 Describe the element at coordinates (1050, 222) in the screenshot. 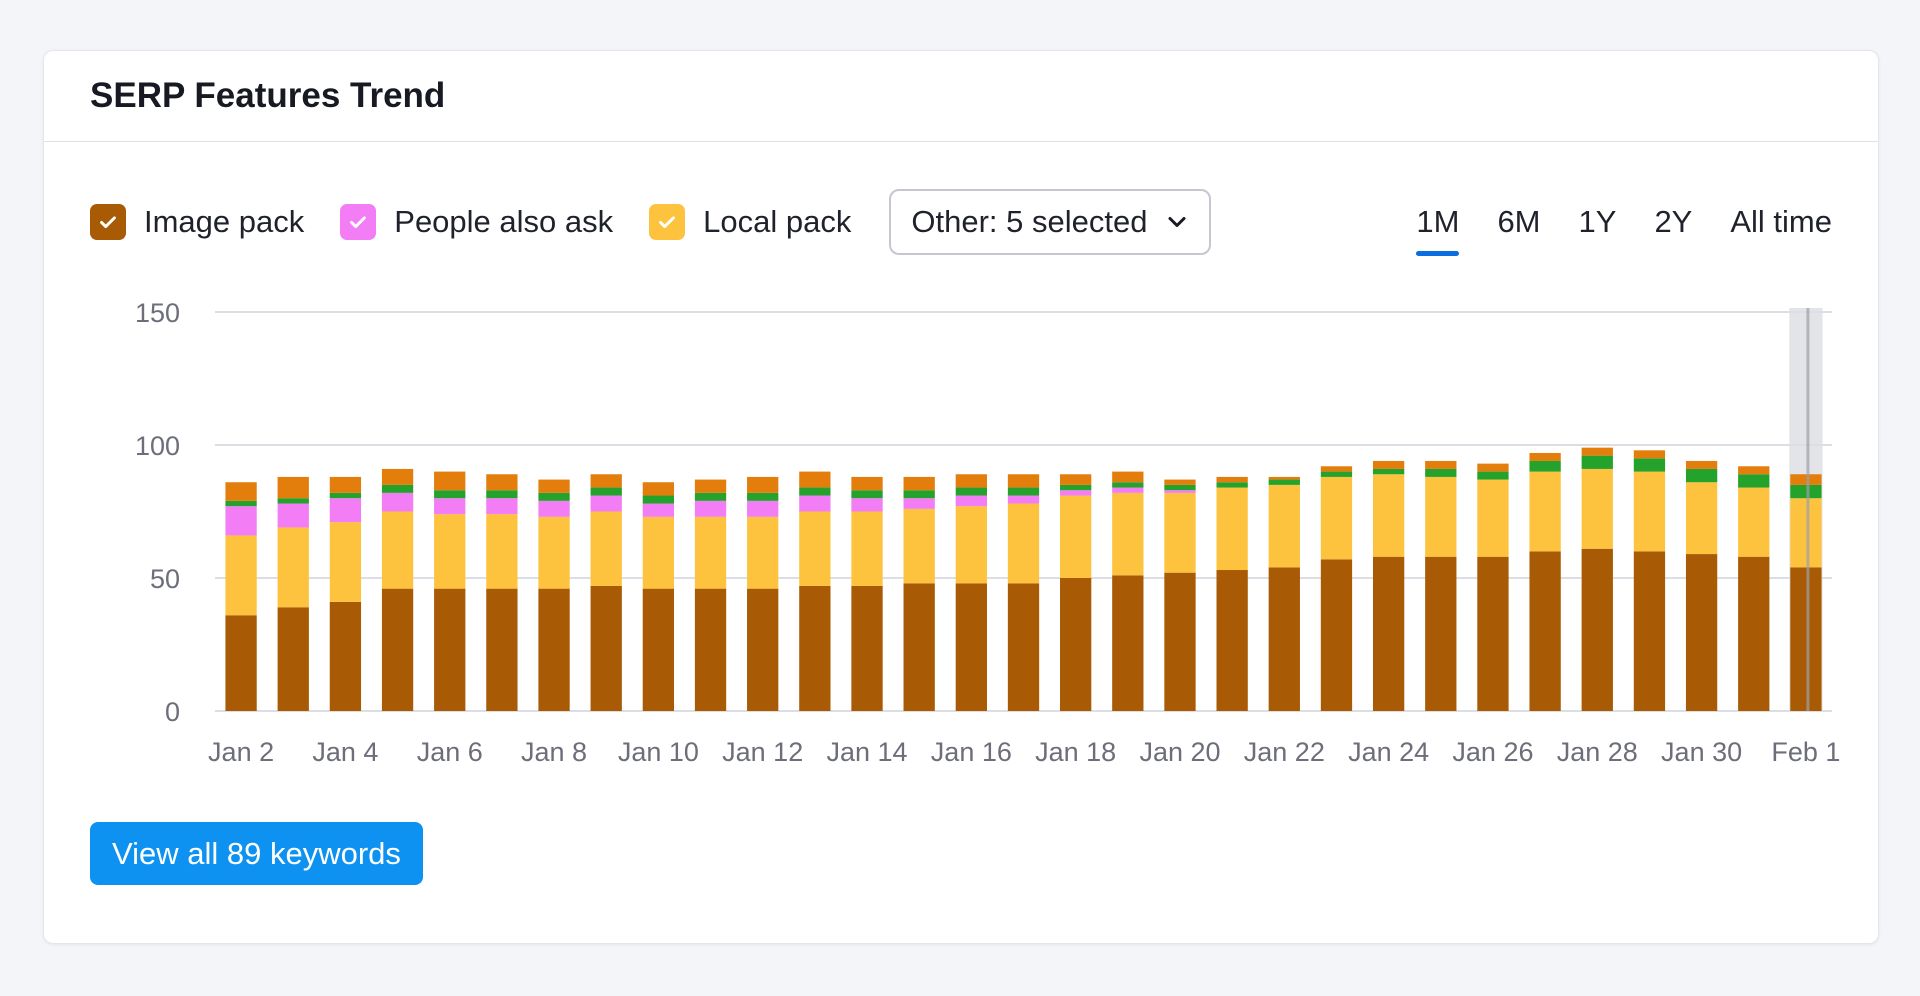

I see `other-features-dropdown: Other: 5 selected` at that location.